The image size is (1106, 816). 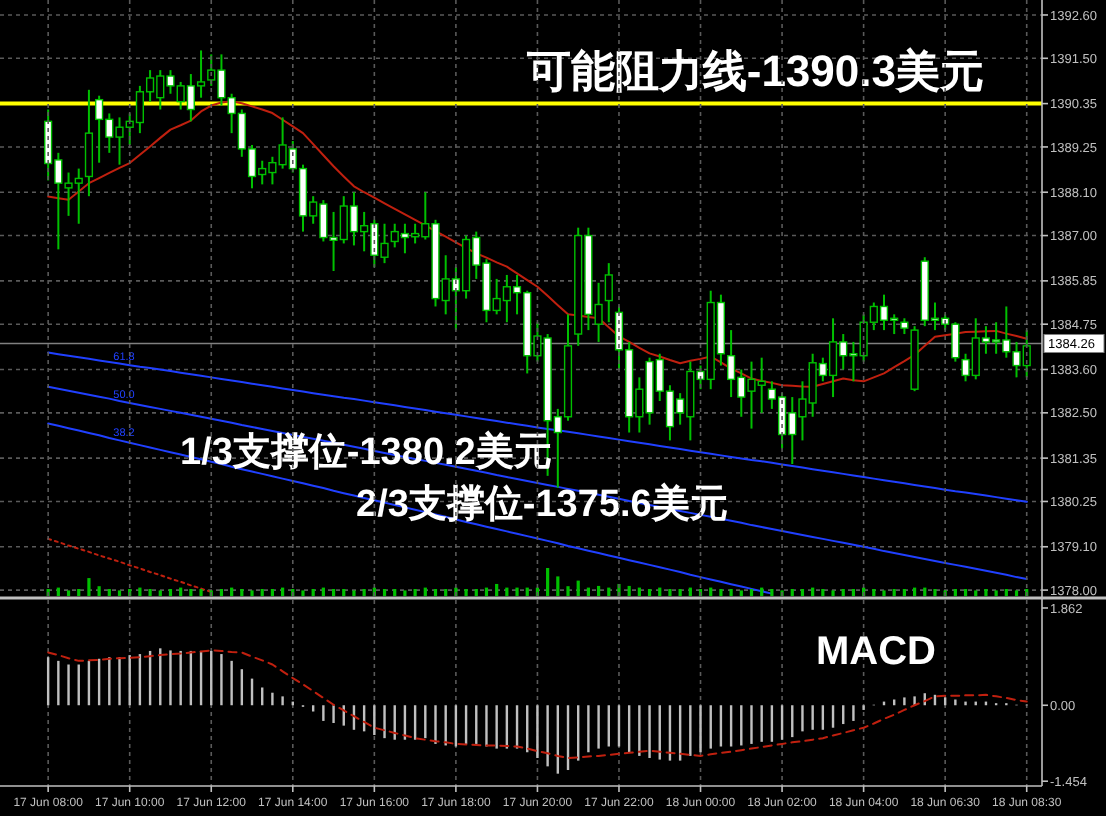 What do you see at coordinates (876, 652) in the screenshot?
I see `text: MACD` at bounding box center [876, 652].